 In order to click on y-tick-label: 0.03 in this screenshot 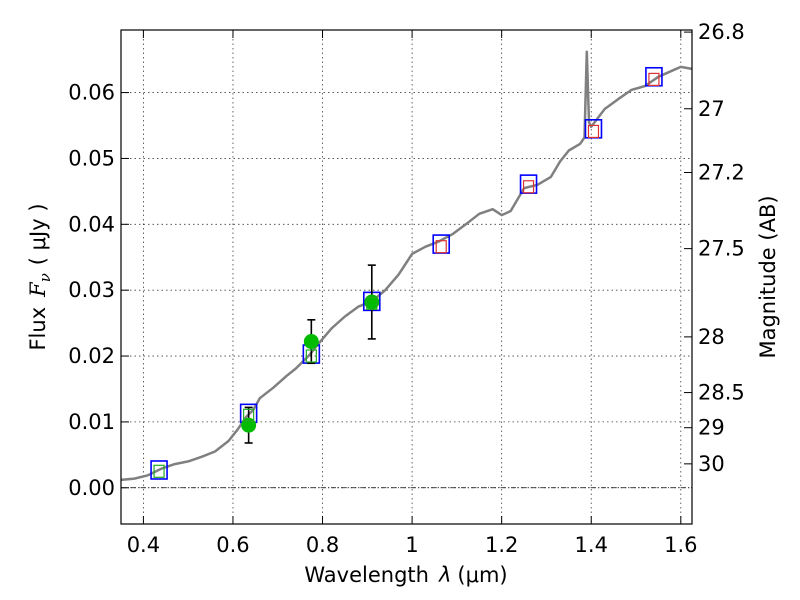, I will do `click(91, 290)`.